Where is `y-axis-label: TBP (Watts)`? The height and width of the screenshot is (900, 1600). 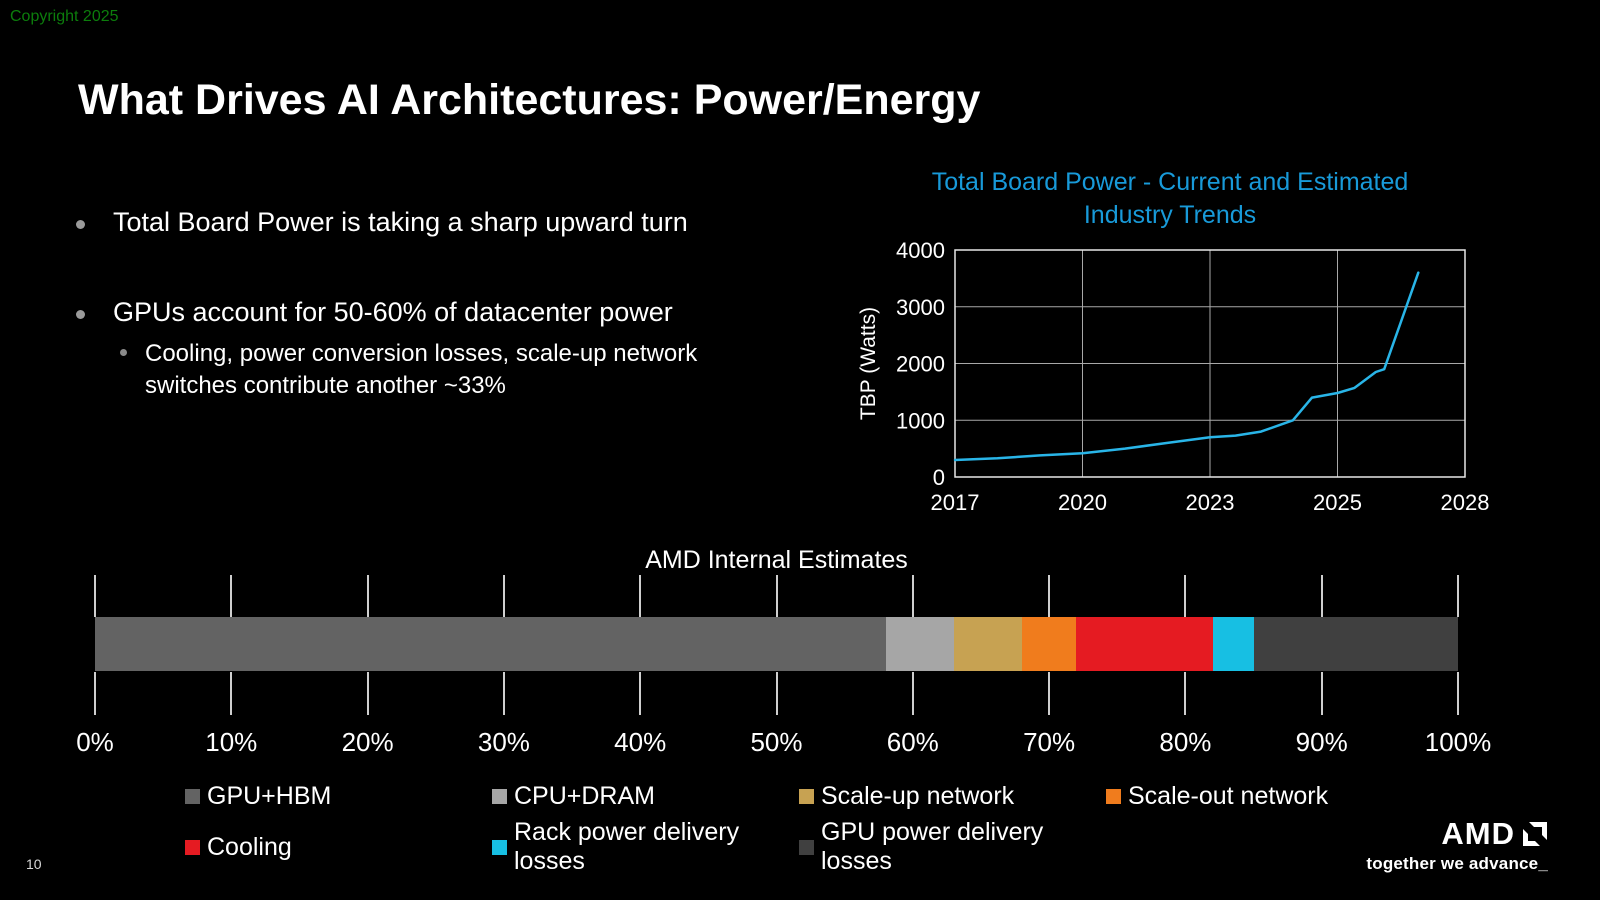
y-axis-label: TBP (Watts) is located at coordinates (868, 363).